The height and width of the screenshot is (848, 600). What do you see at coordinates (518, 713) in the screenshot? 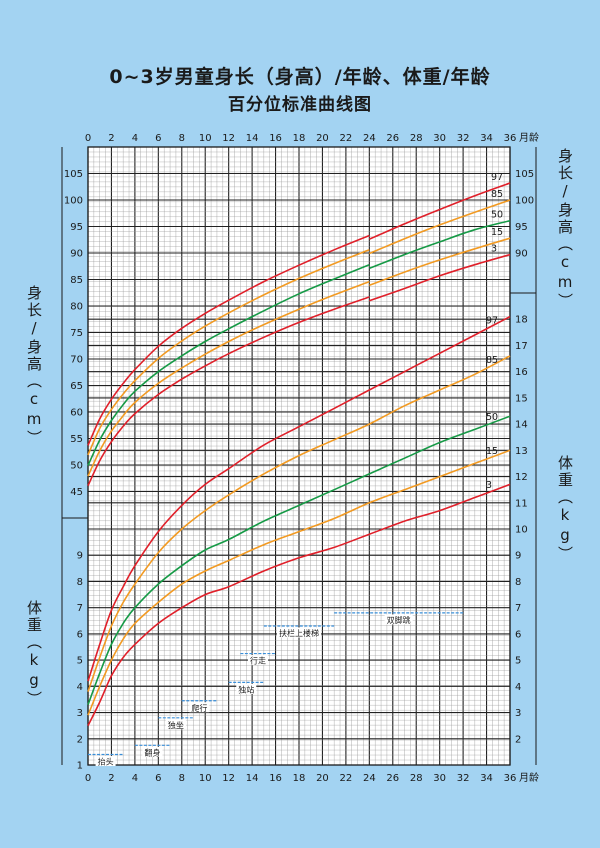
I see `weight-tick-right: 3` at bounding box center [518, 713].